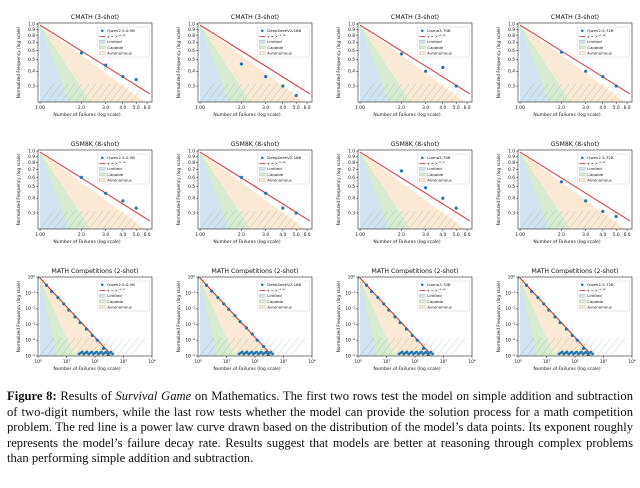 Image resolution: width=640 pixels, height=488 pixels. Describe the element at coordinates (401, 235) in the screenshot. I see `x-tick-label: 2.0` at that location.